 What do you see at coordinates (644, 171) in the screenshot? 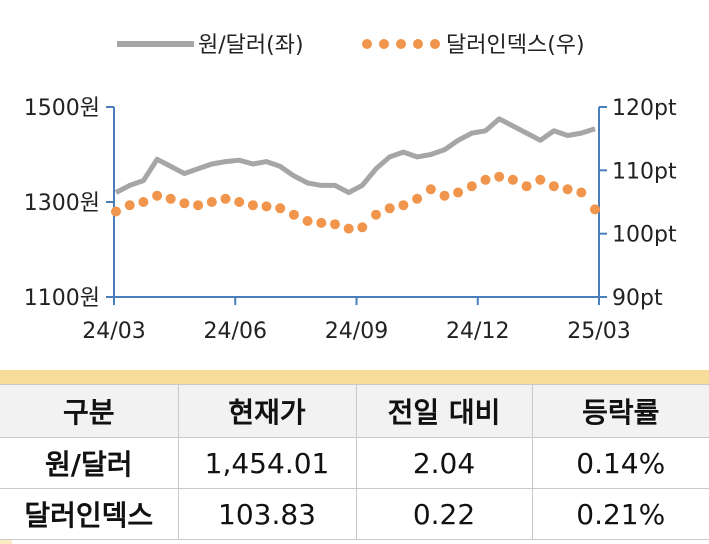
I see `right-tick-label: 110pt` at bounding box center [644, 171].